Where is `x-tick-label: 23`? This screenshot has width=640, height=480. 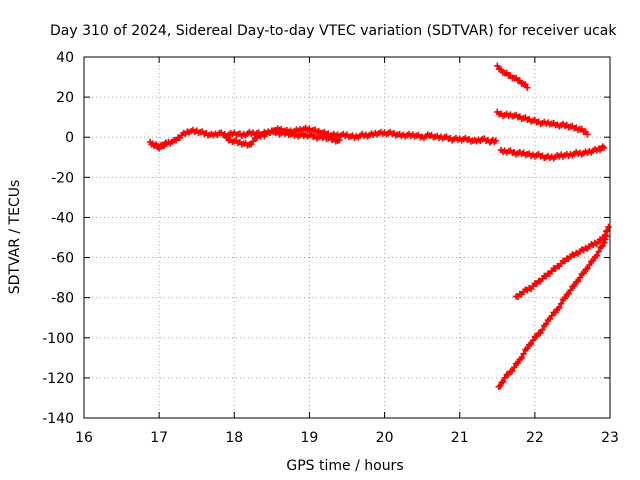
x-tick-label: 23 is located at coordinates (610, 438).